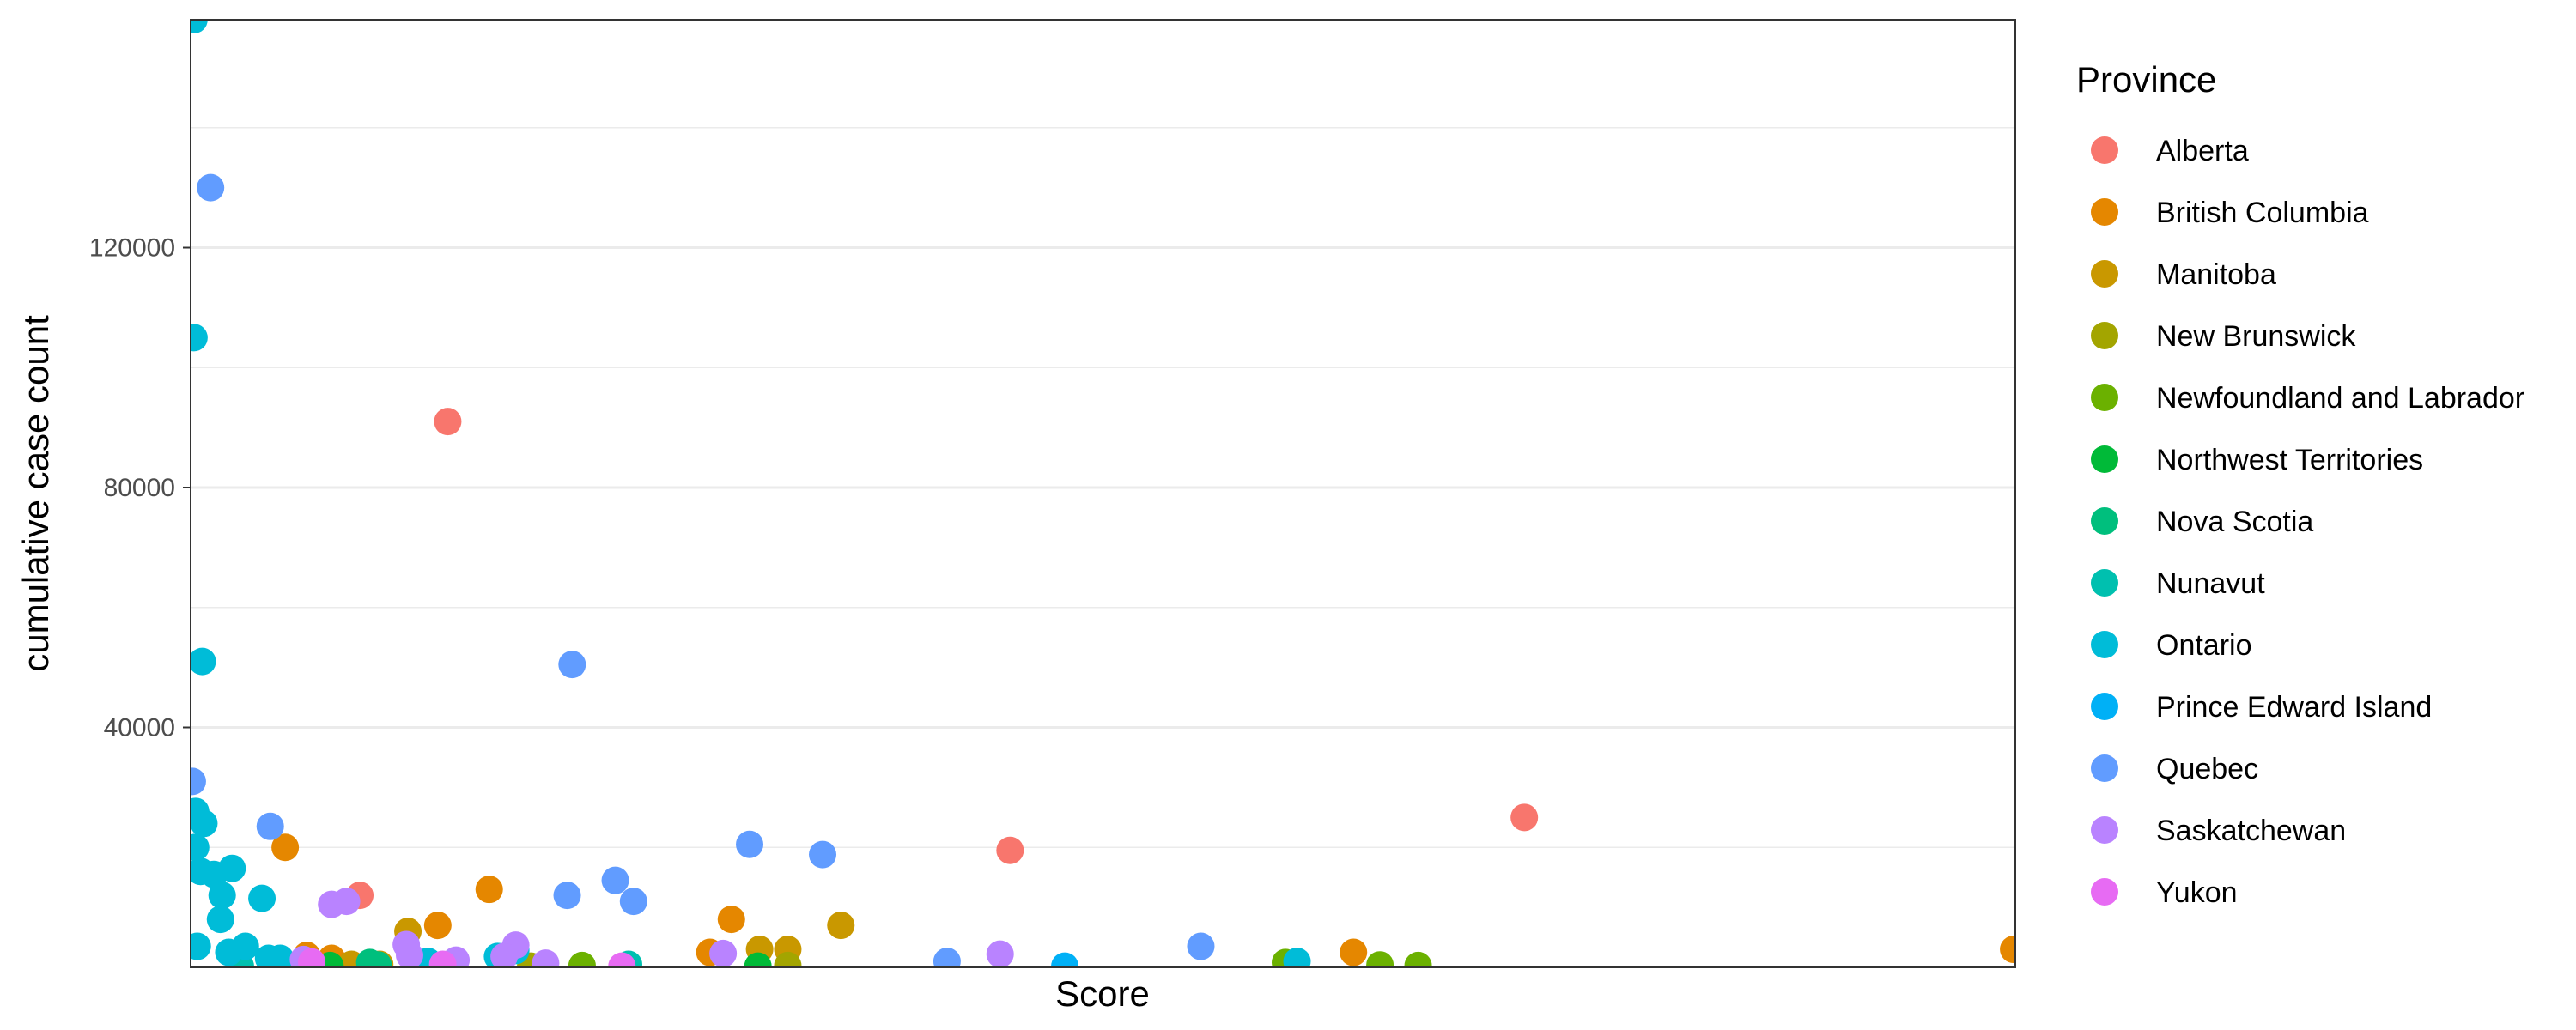 The width and height of the screenshot is (2576, 1030). Describe the element at coordinates (2294, 707) in the screenshot. I see `legend-label: Prince Edward Island` at that location.